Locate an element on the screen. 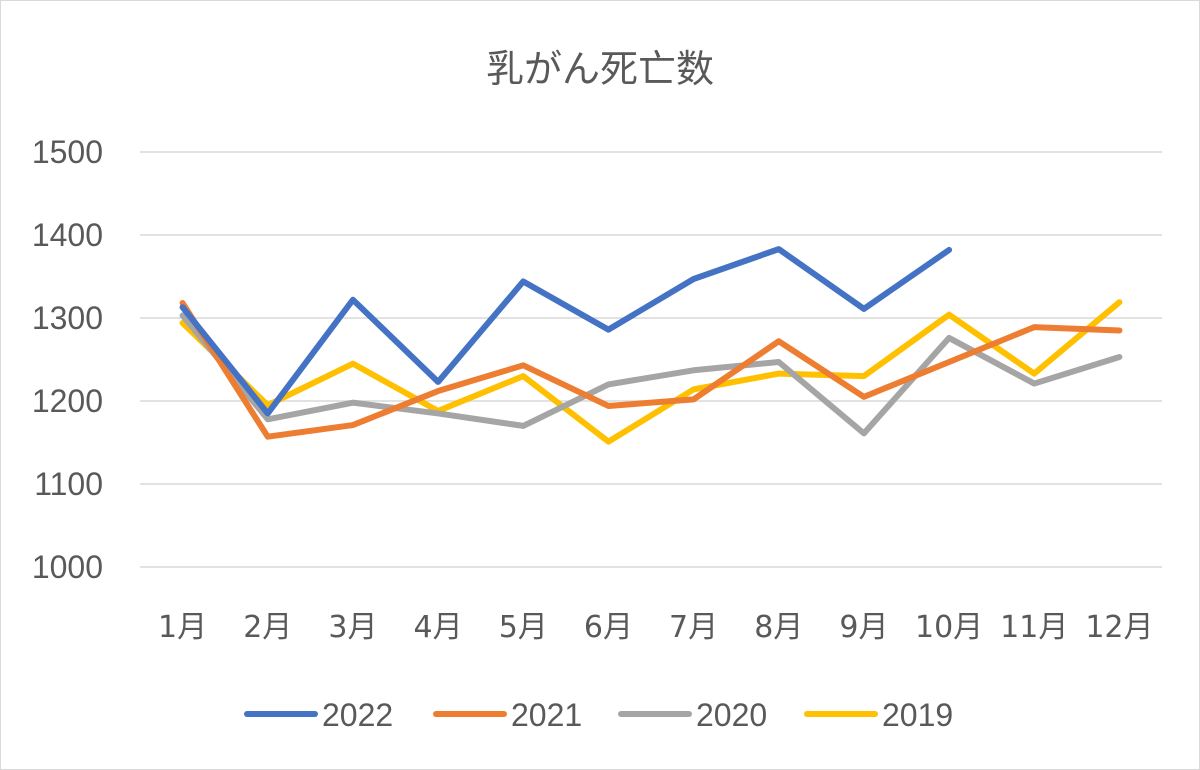  x-axis-ticks: 1月 2月 3月 4月 5月 6月 7月 8月 9月 10月 11月 12月 is located at coordinates (655, 627).